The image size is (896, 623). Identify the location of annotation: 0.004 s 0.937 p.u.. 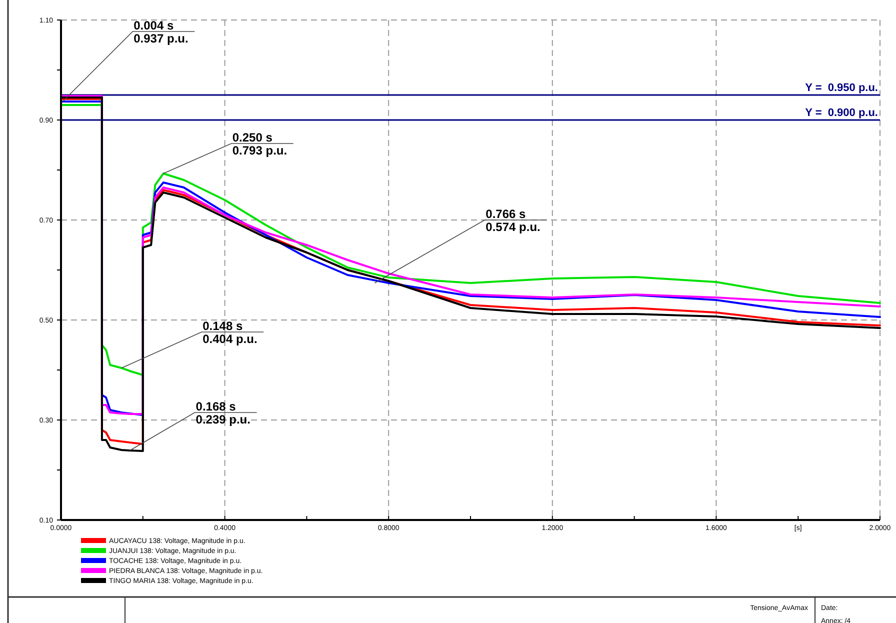
(161, 32).